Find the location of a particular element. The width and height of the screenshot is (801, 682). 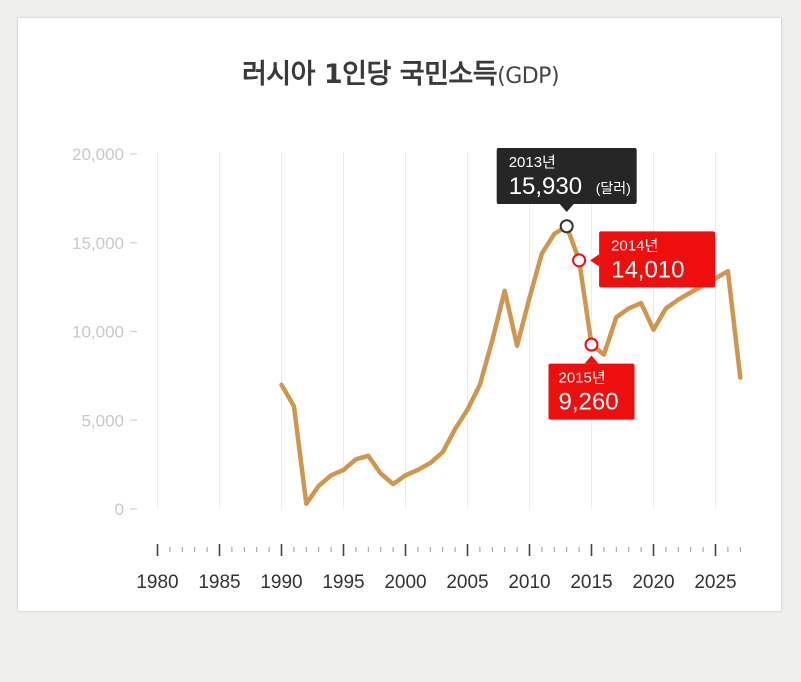

annotation-2013: 2013년 15,930 (달러) is located at coordinates (566, 191).